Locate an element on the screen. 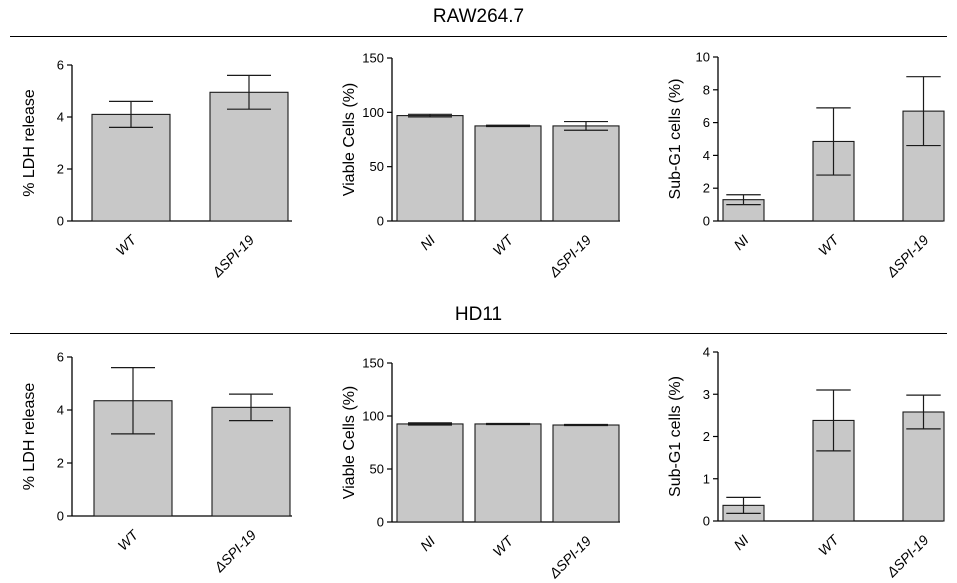 This screenshot has height=583, width=957. y-tick-label: 10 is located at coordinates (703, 57).